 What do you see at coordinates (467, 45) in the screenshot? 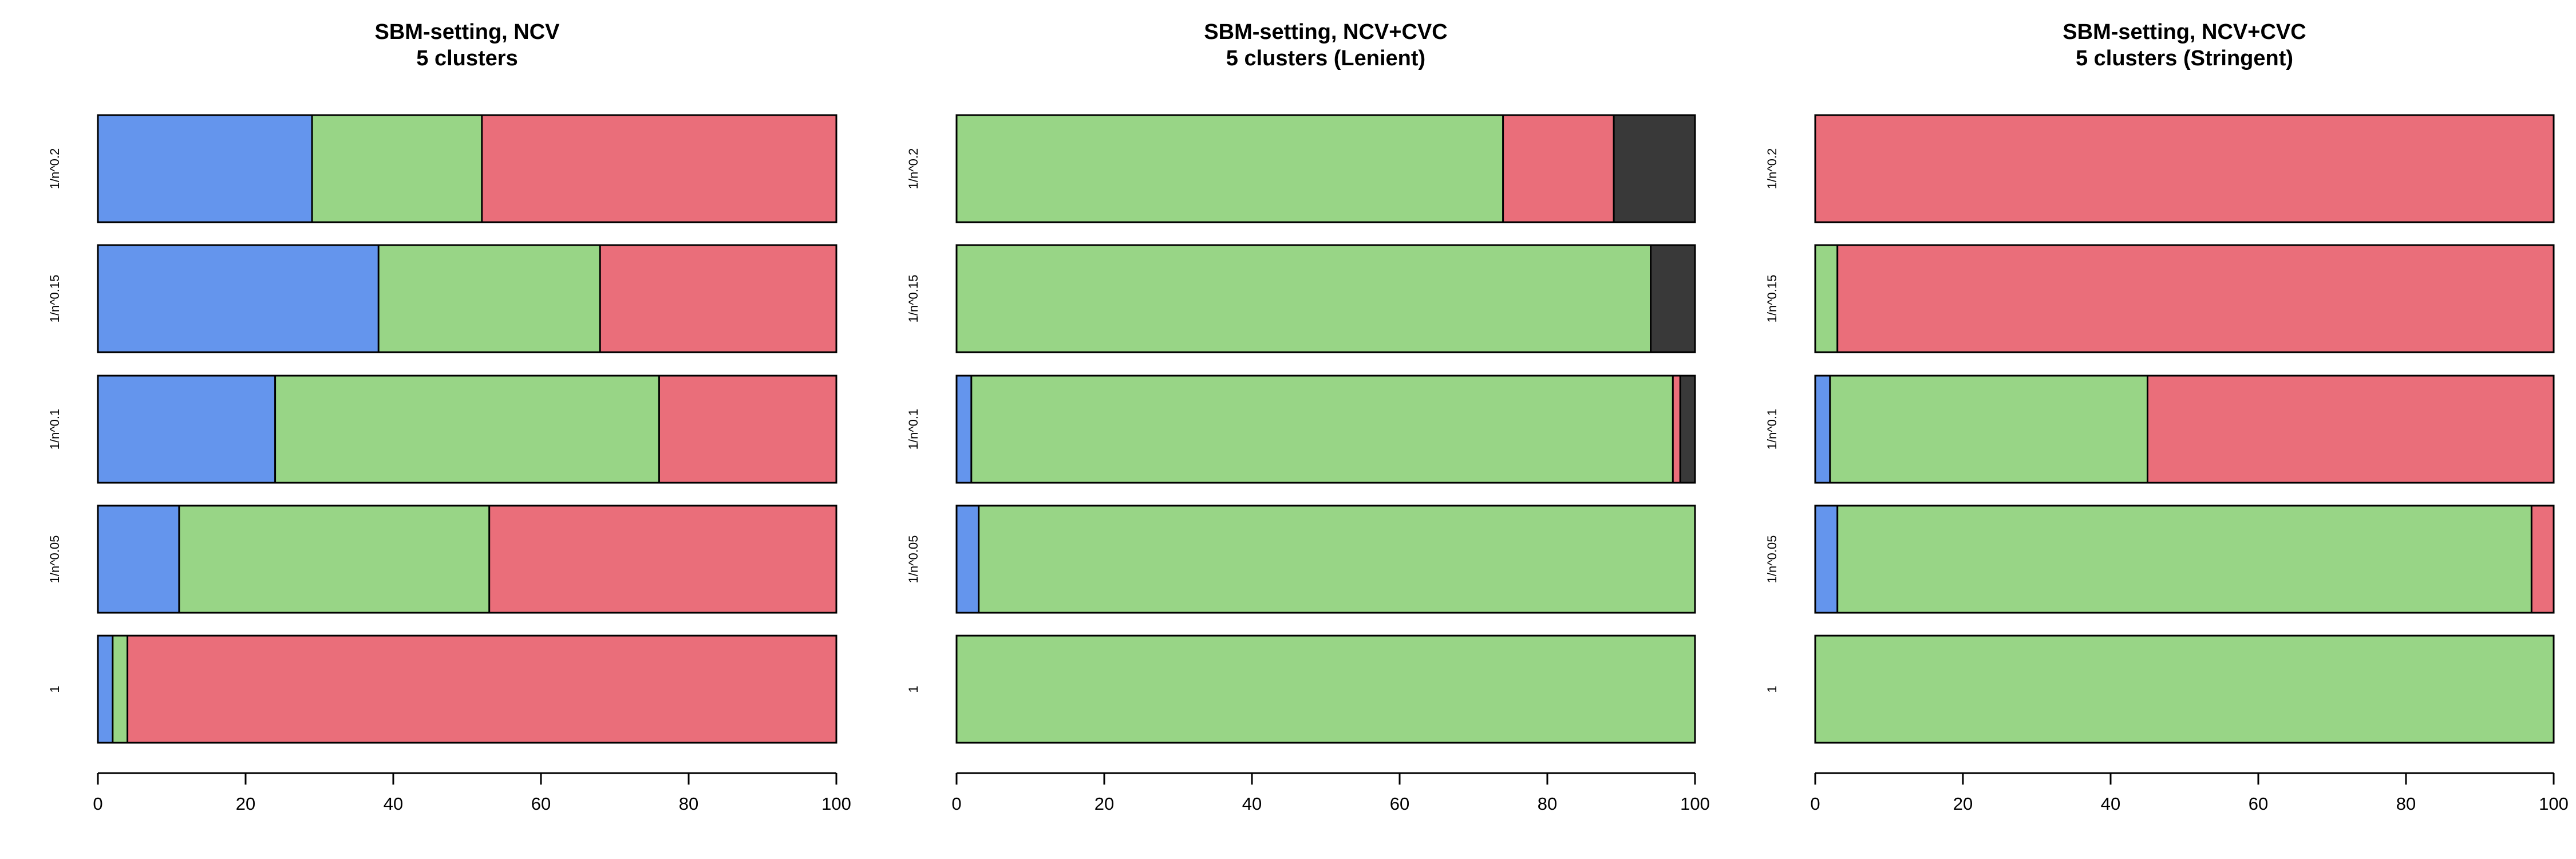
I see `chart-title: SBM-setting, NCV 5 clusters` at bounding box center [467, 45].